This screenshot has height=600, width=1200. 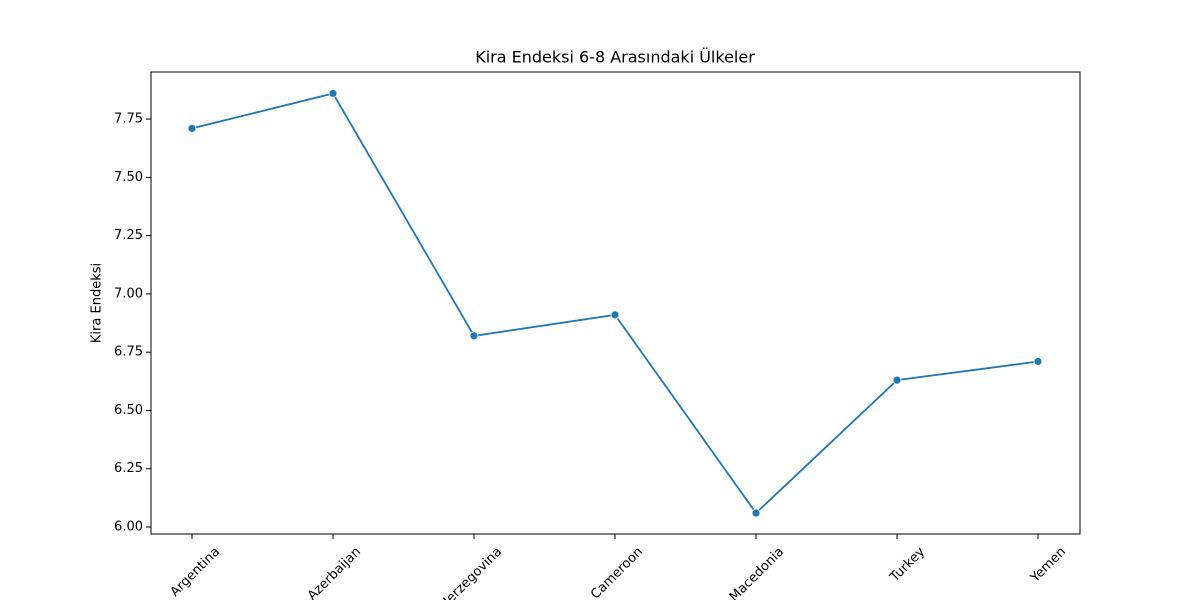 What do you see at coordinates (97, 303) in the screenshot?
I see `y-axis-label: Kira Endeksi` at bounding box center [97, 303].